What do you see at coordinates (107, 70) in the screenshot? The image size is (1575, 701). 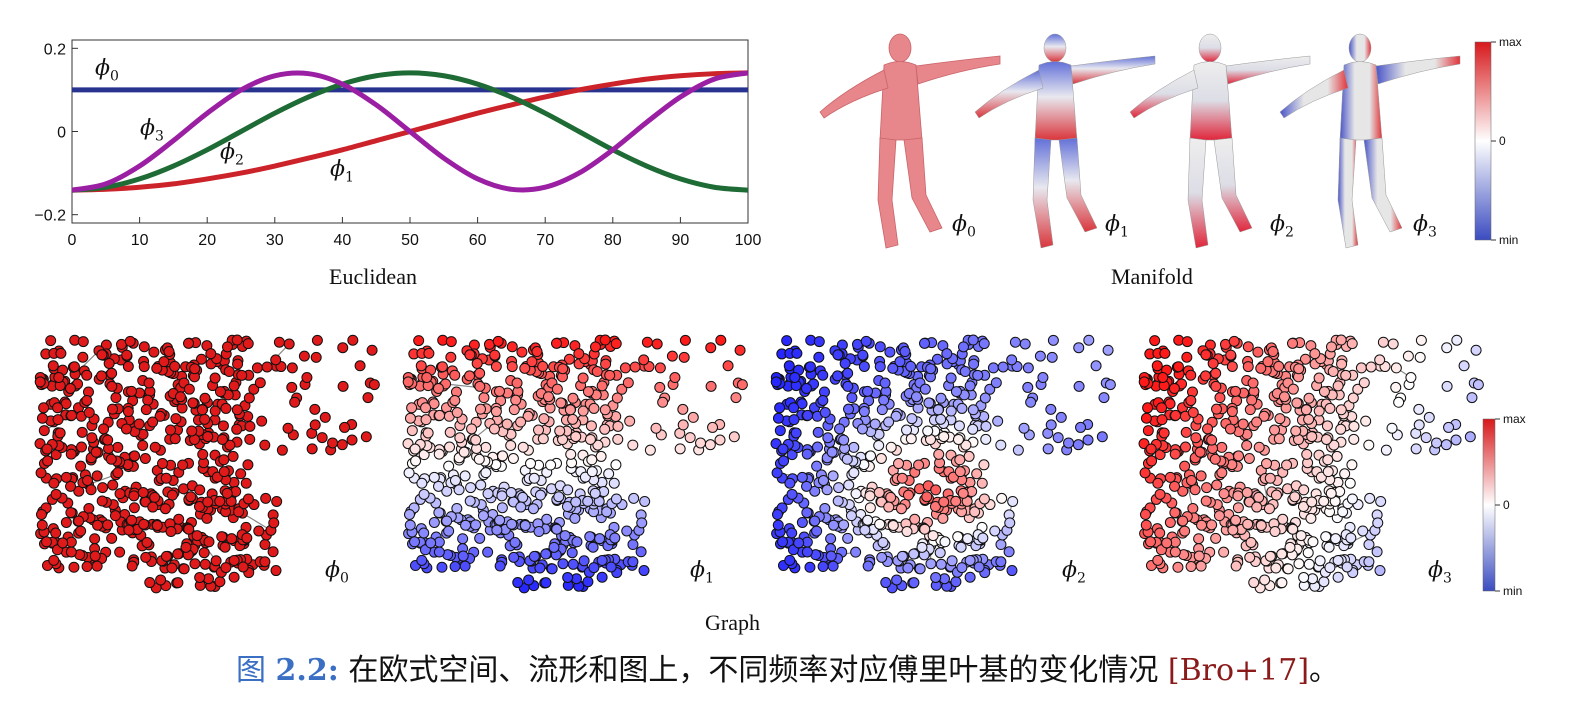 I see `euclidean-phi0-label: ϕ0` at bounding box center [107, 70].